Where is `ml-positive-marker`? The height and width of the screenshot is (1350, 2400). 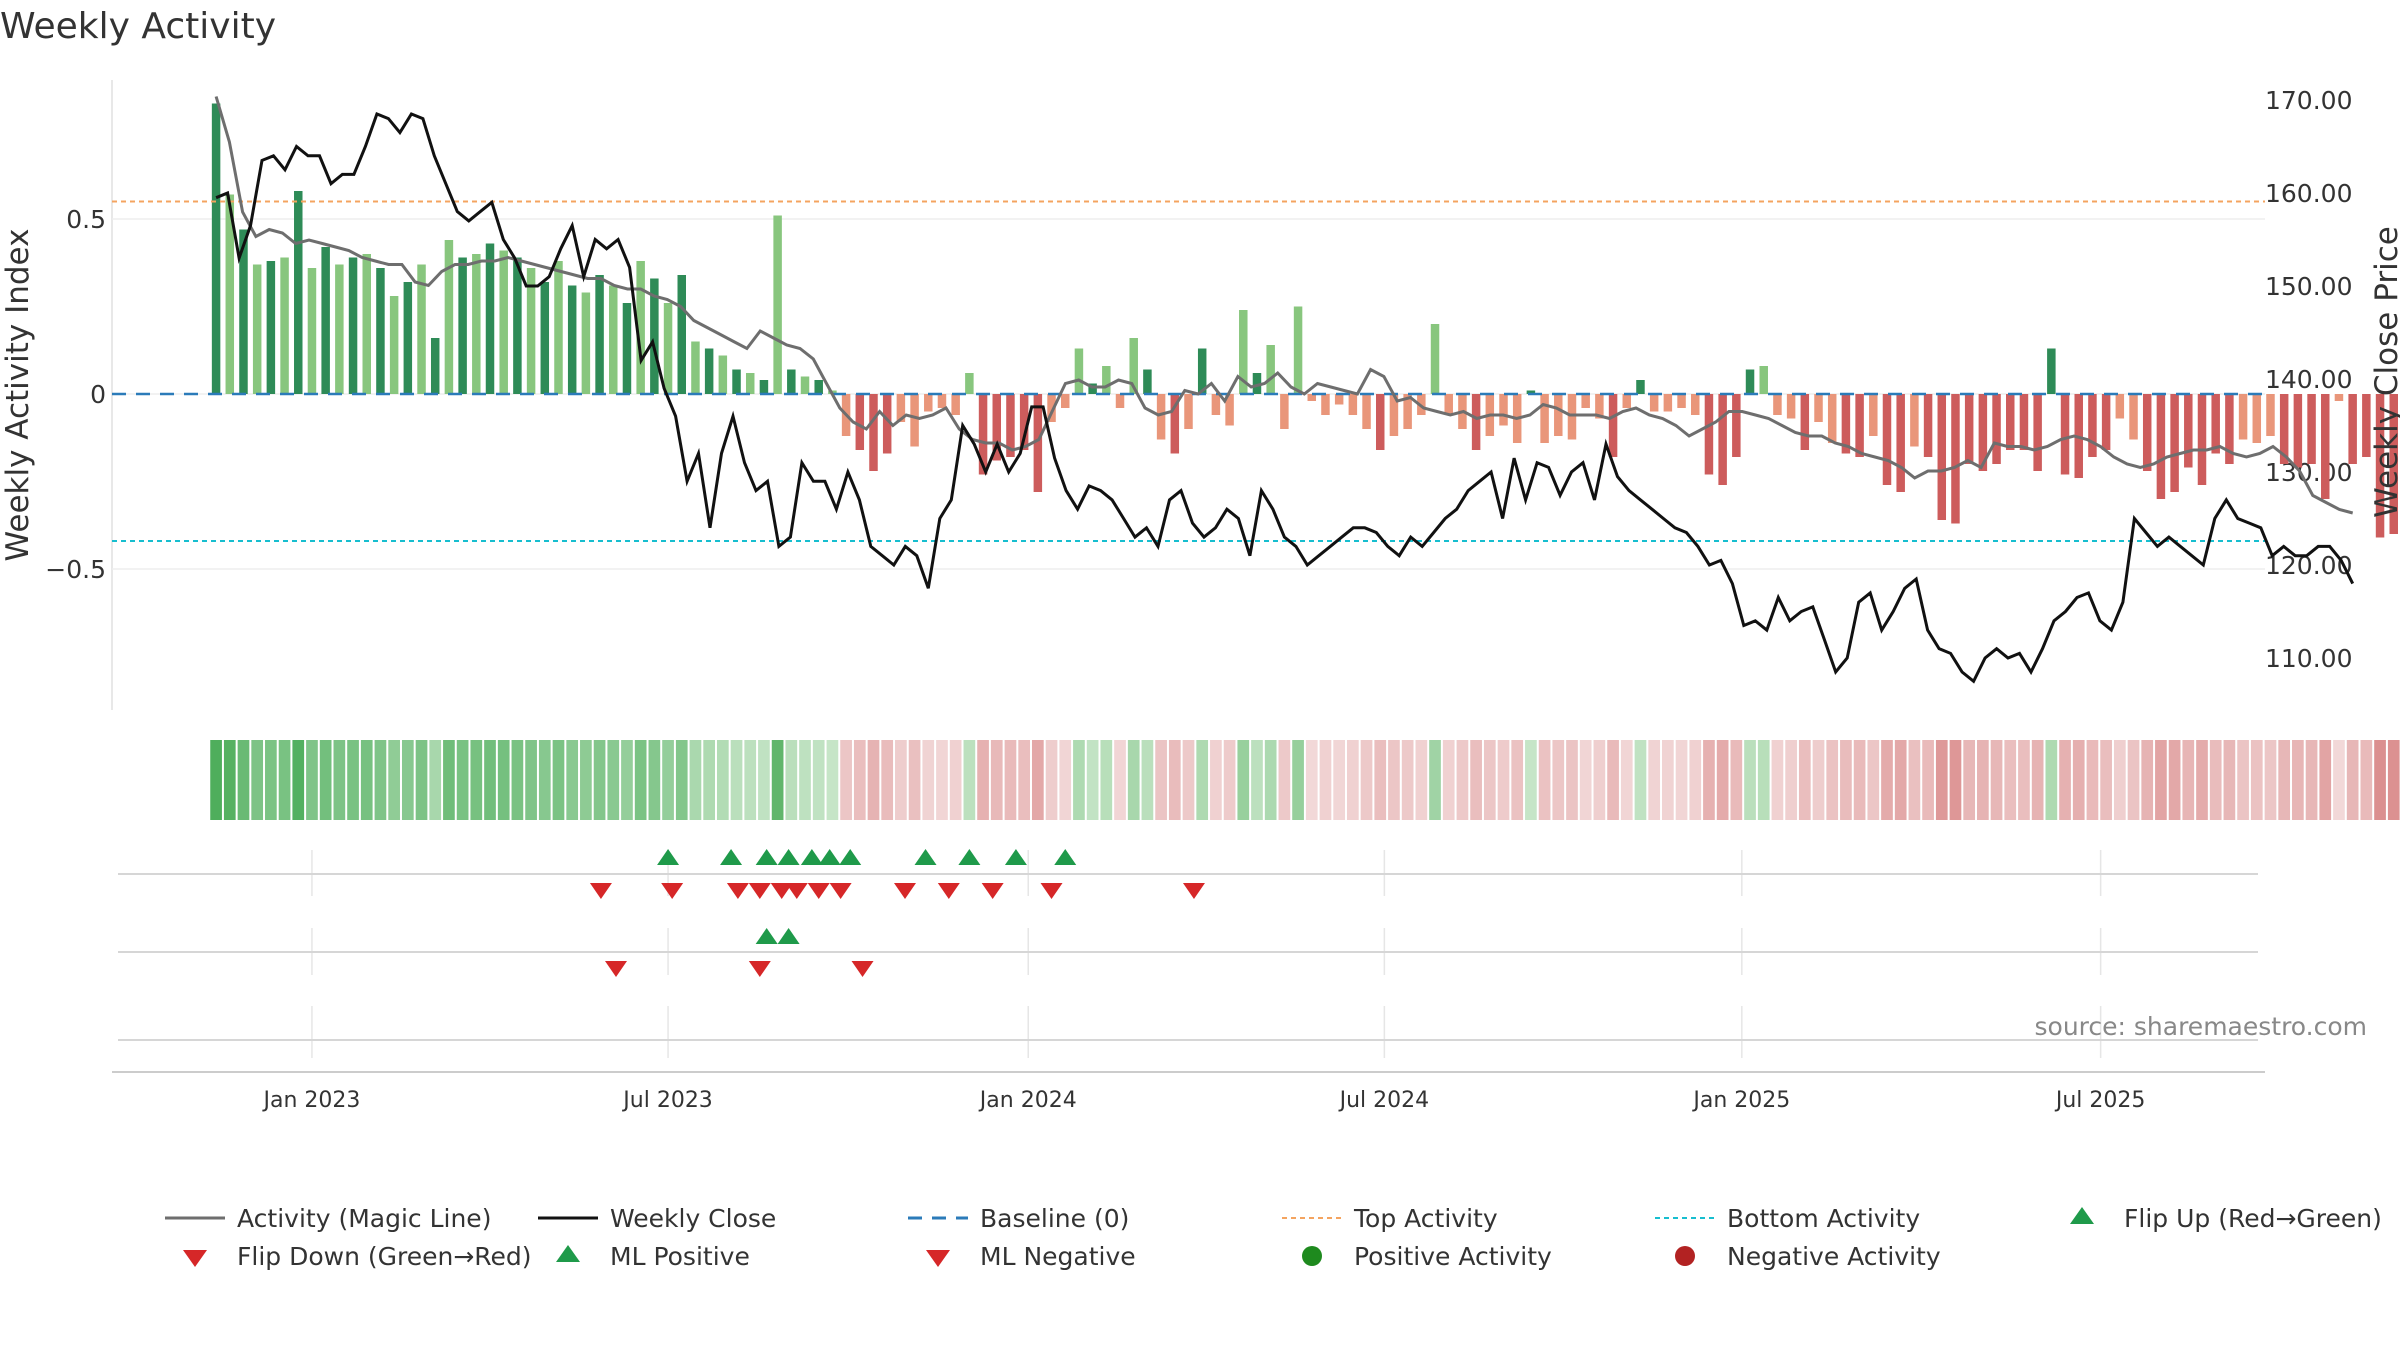 ml-positive-marker is located at coordinates (788, 936).